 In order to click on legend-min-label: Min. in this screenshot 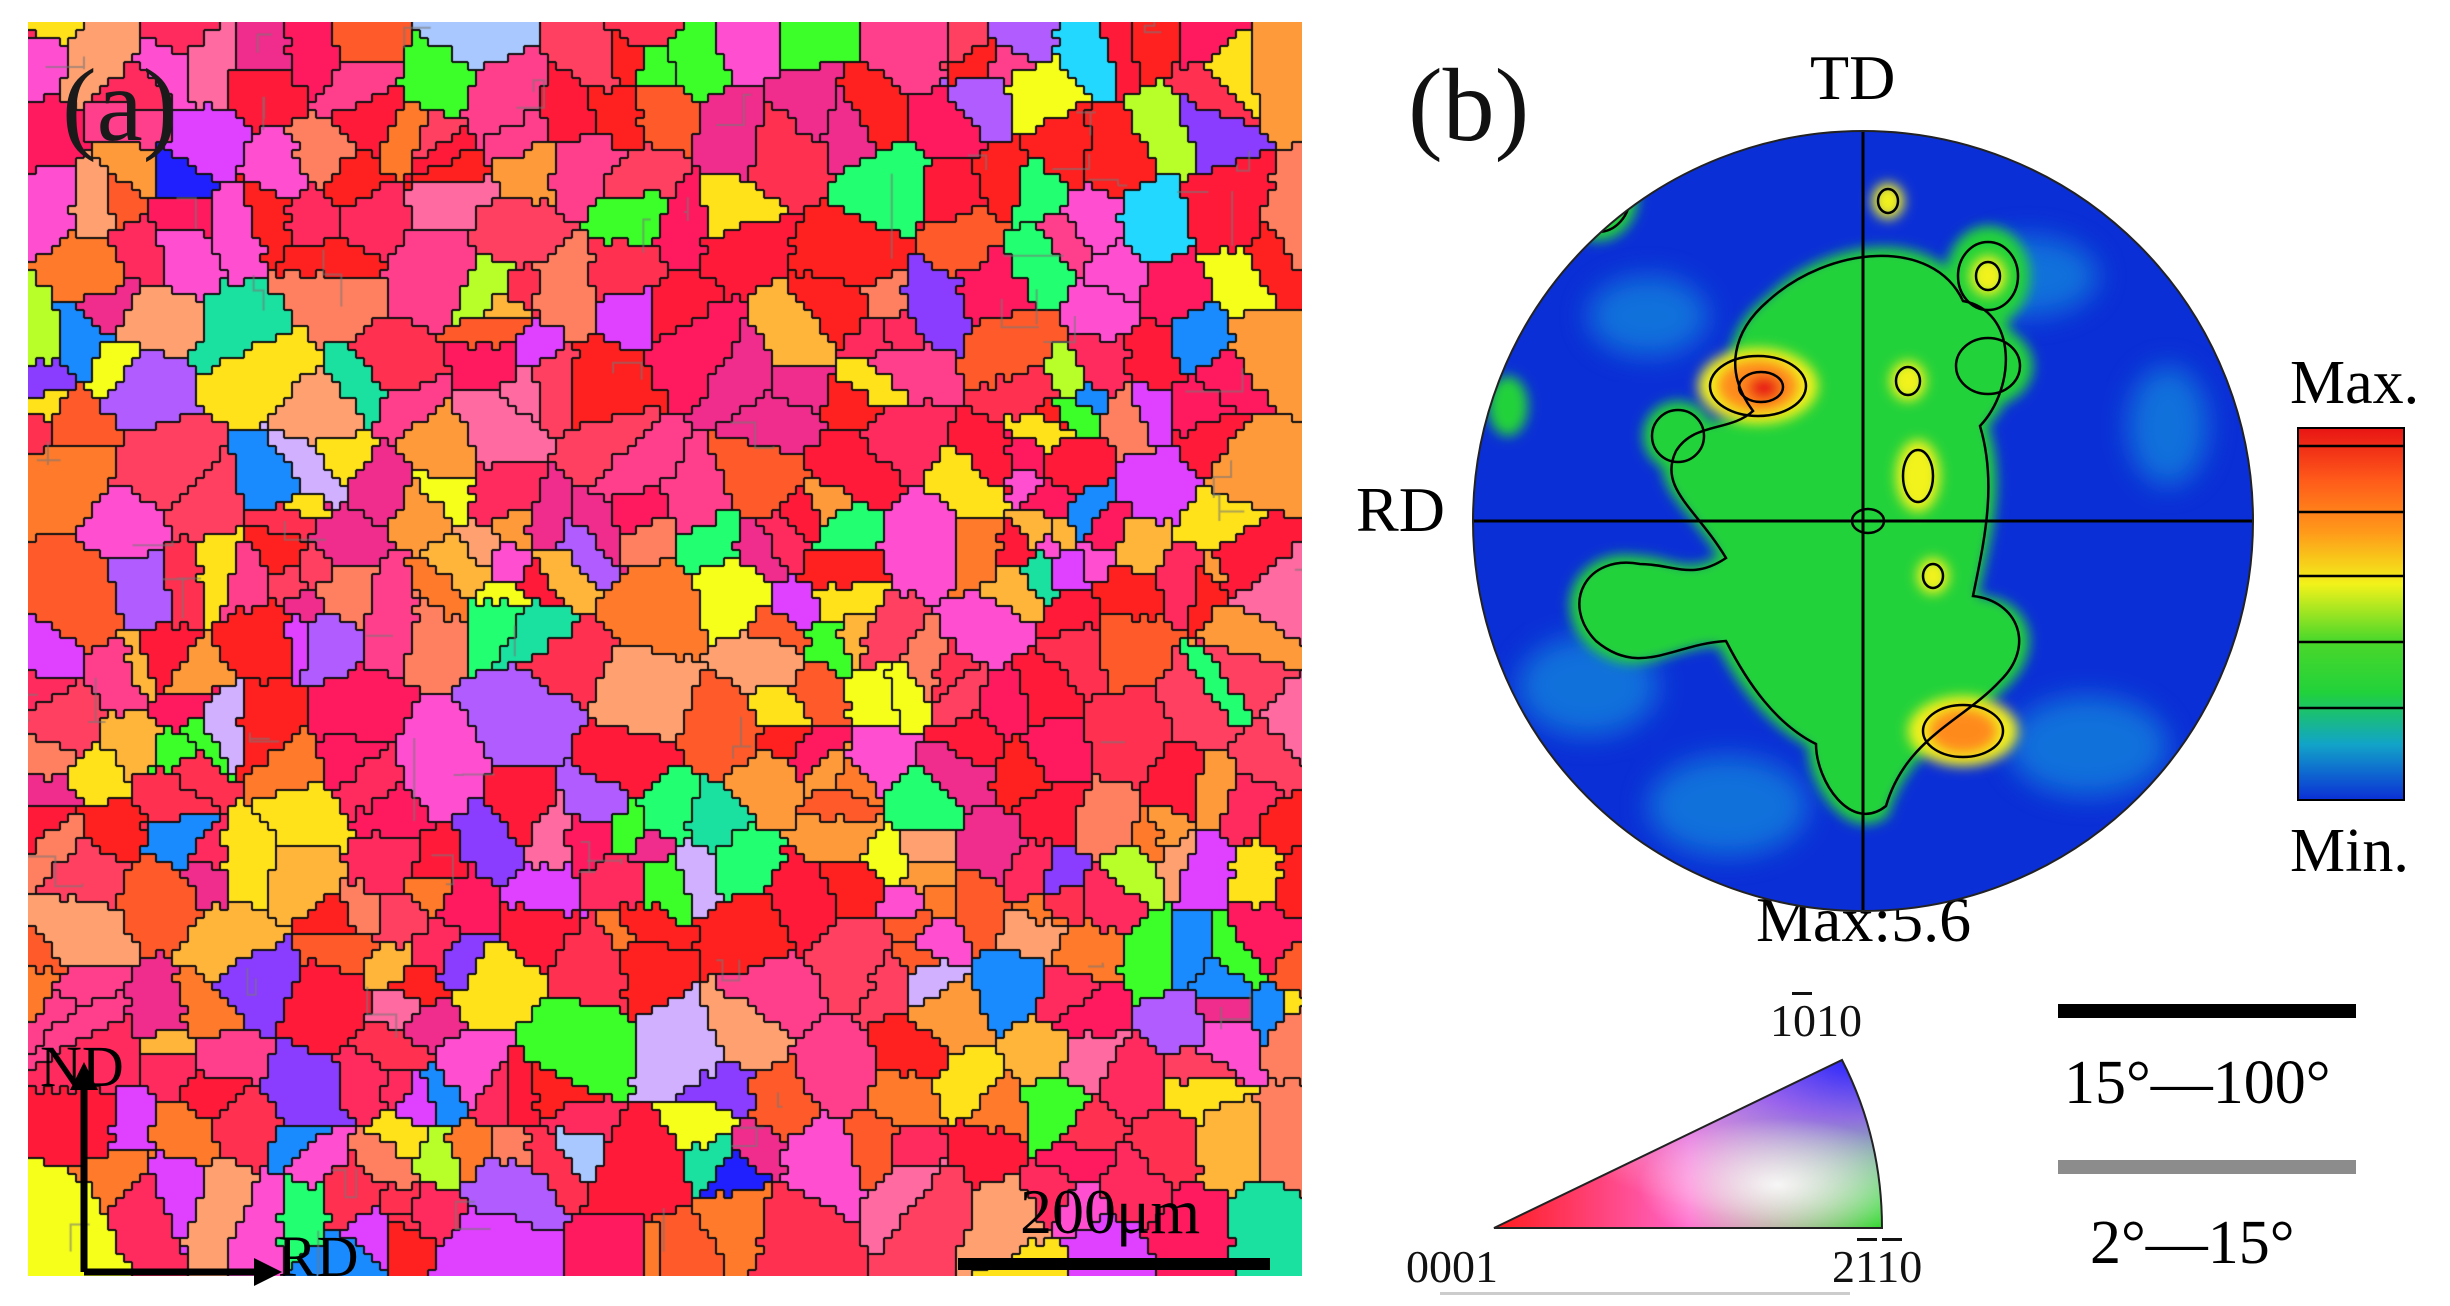, I will do `click(2349, 851)`.